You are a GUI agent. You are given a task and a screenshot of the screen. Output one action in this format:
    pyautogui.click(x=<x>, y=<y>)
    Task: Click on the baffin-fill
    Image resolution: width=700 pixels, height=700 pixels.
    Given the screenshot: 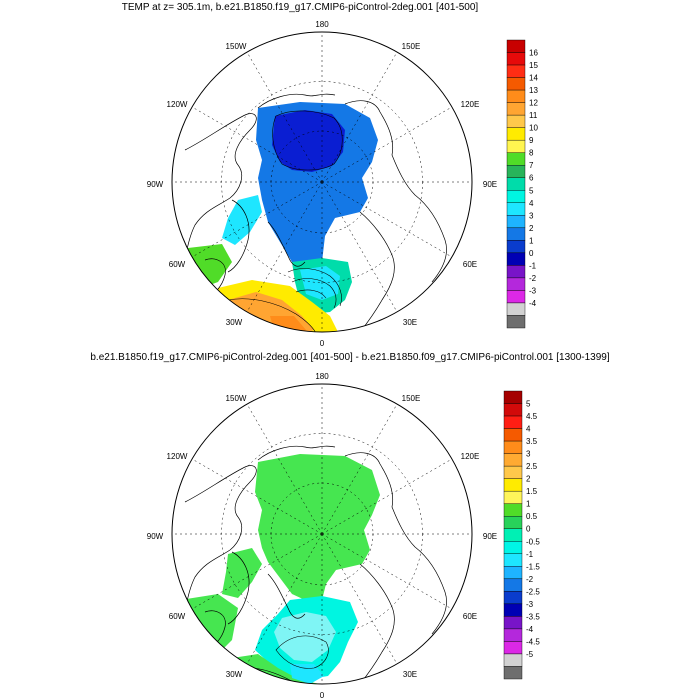 What is the action you would take?
    pyautogui.click(x=242, y=220)
    